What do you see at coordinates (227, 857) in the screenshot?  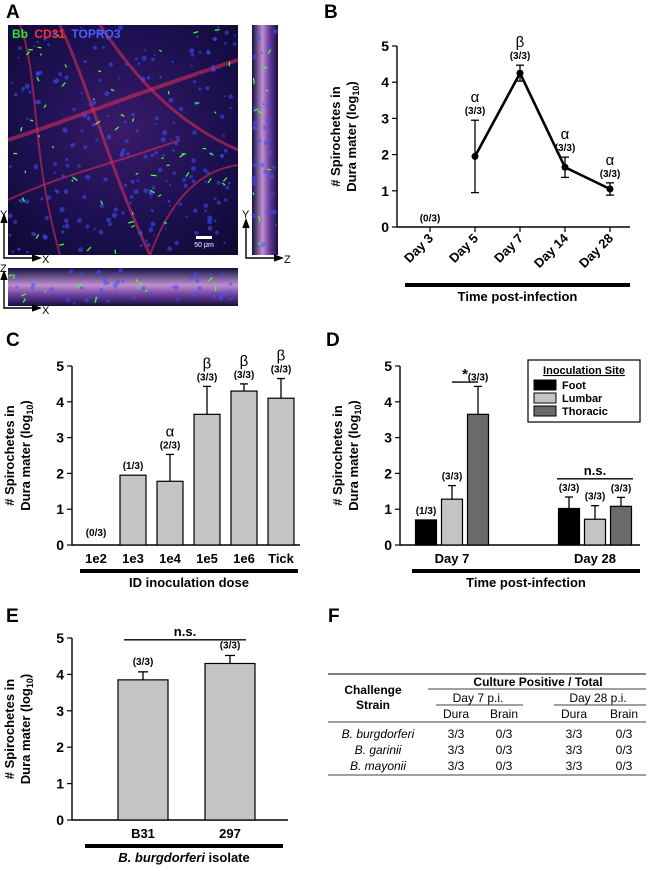 I see `x-axis-title-suffix: isolate` at bounding box center [227, 857].